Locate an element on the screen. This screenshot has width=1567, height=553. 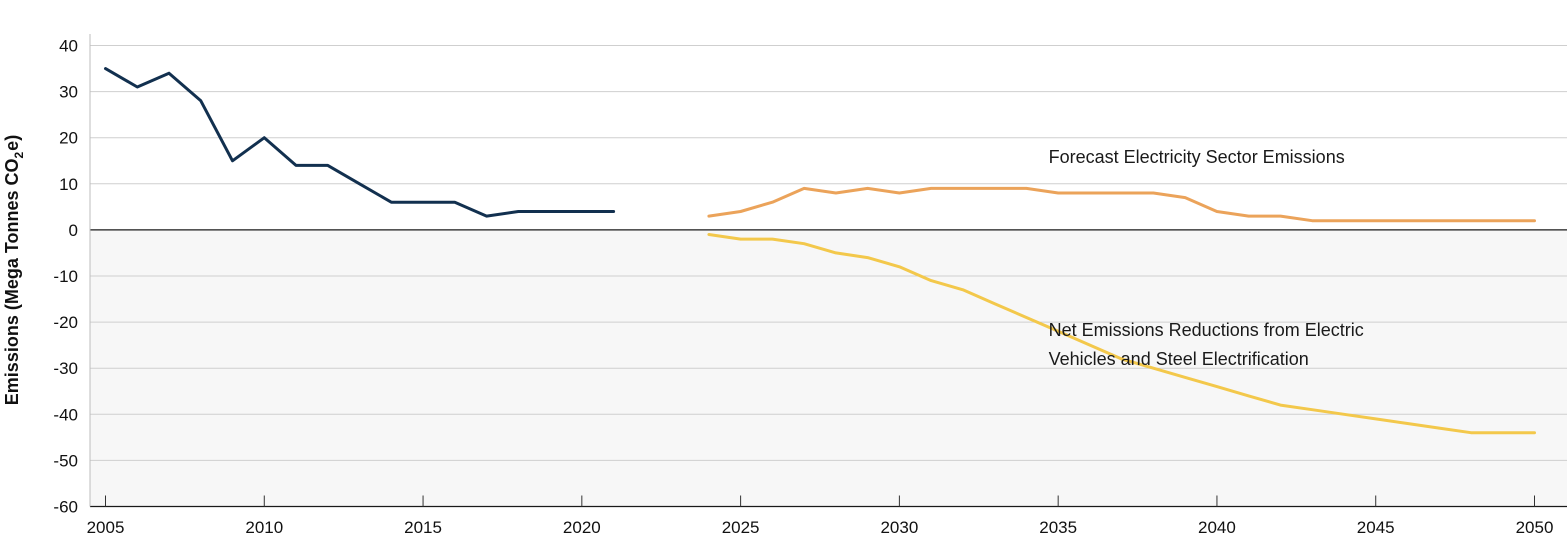
x-tick-label: 2020 is located at coordinates (582, 527).